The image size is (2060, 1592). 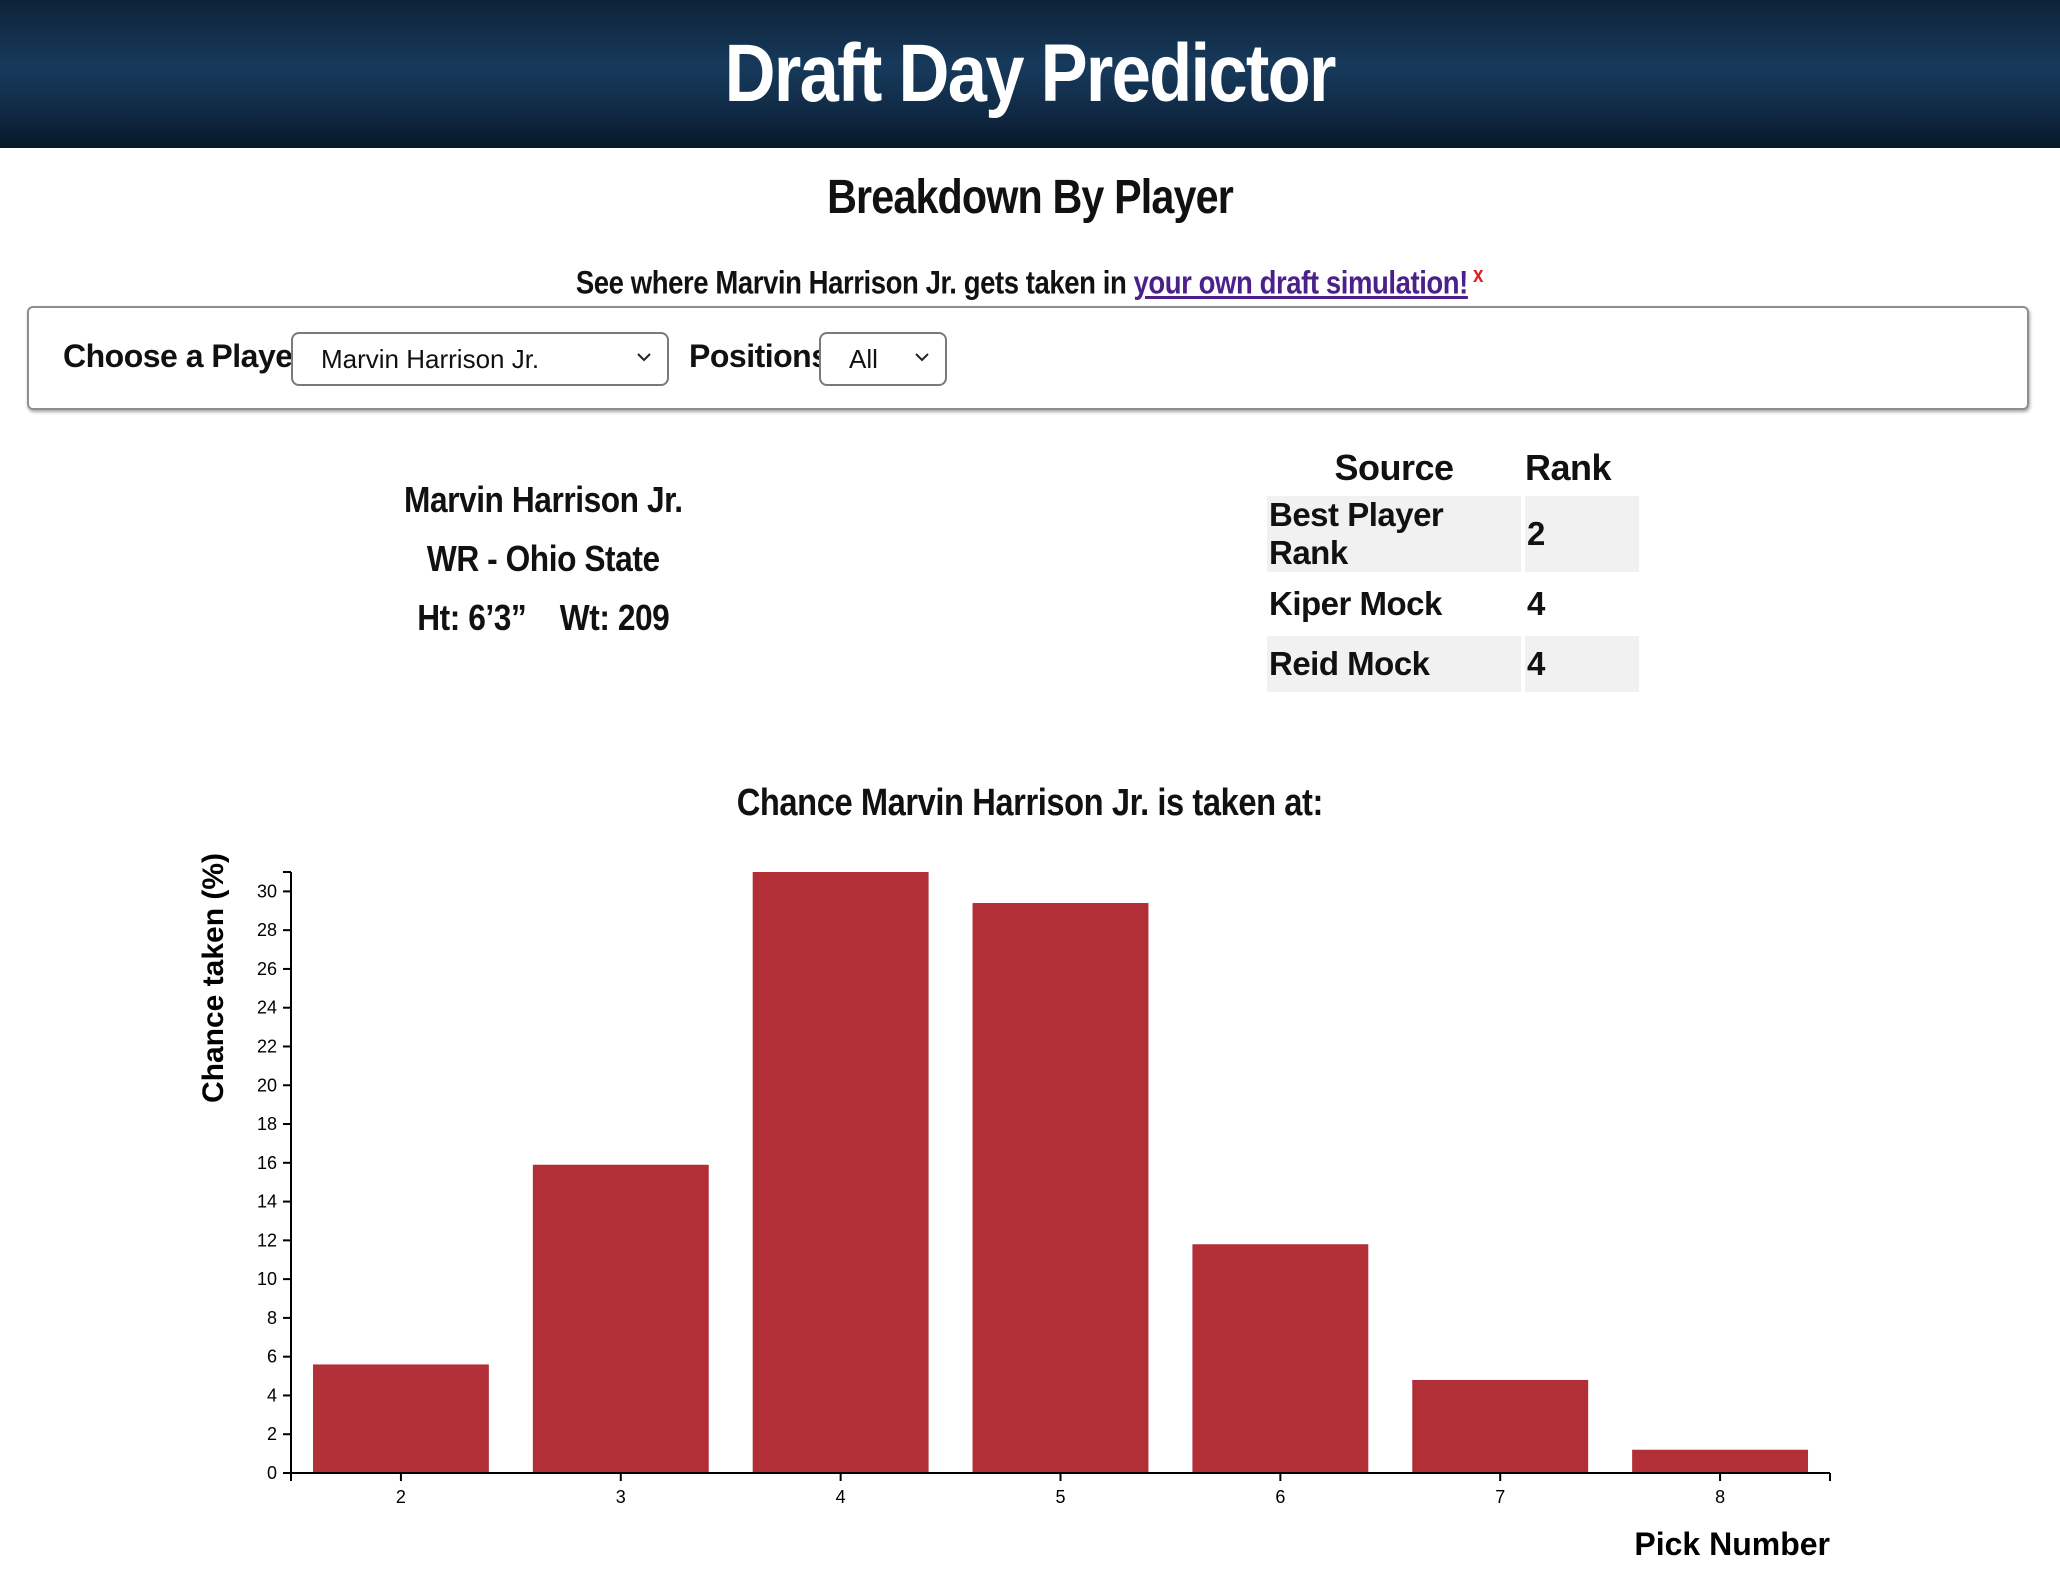 I want to click on y-tick-label: 30, so click(x=267, y=891).